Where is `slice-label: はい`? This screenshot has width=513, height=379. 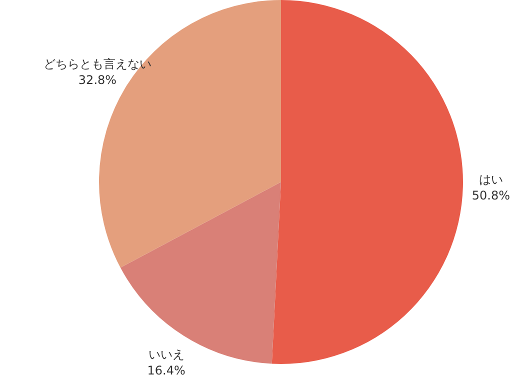 slice-label: はい is located at coordinates (490, 179).